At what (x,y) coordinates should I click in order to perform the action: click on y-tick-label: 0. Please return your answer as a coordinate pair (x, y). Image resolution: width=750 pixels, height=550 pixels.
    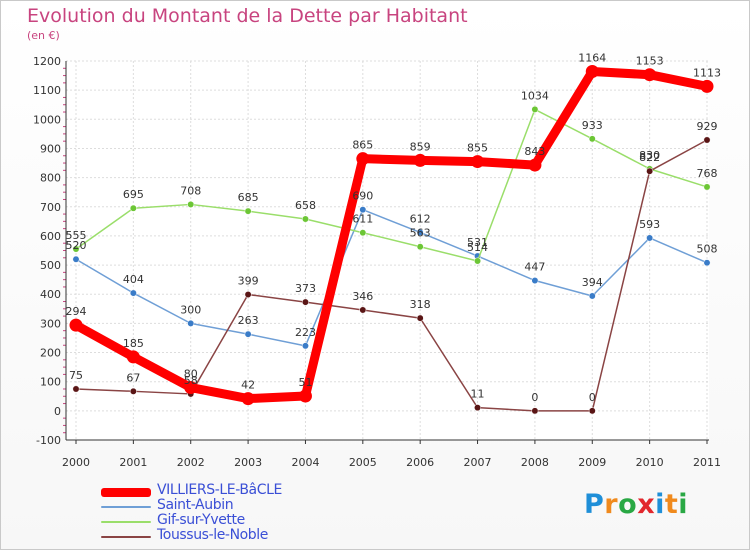
    Looking at the image, I should click on (57, 411).